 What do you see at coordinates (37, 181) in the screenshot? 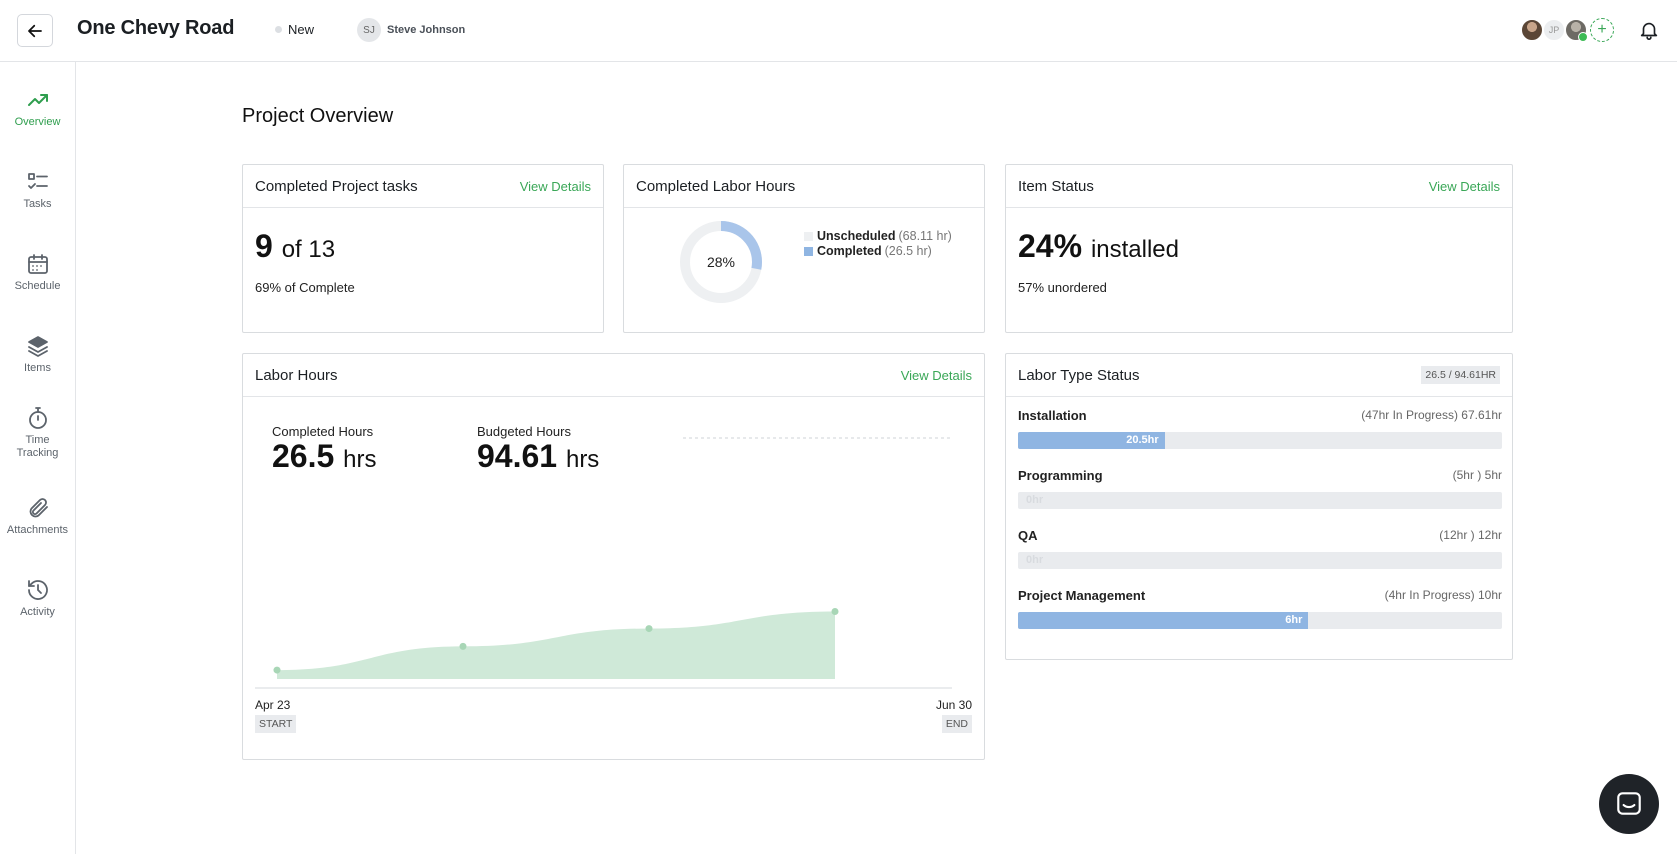
I see `checklist-icon` at bounding box center [37, 181].